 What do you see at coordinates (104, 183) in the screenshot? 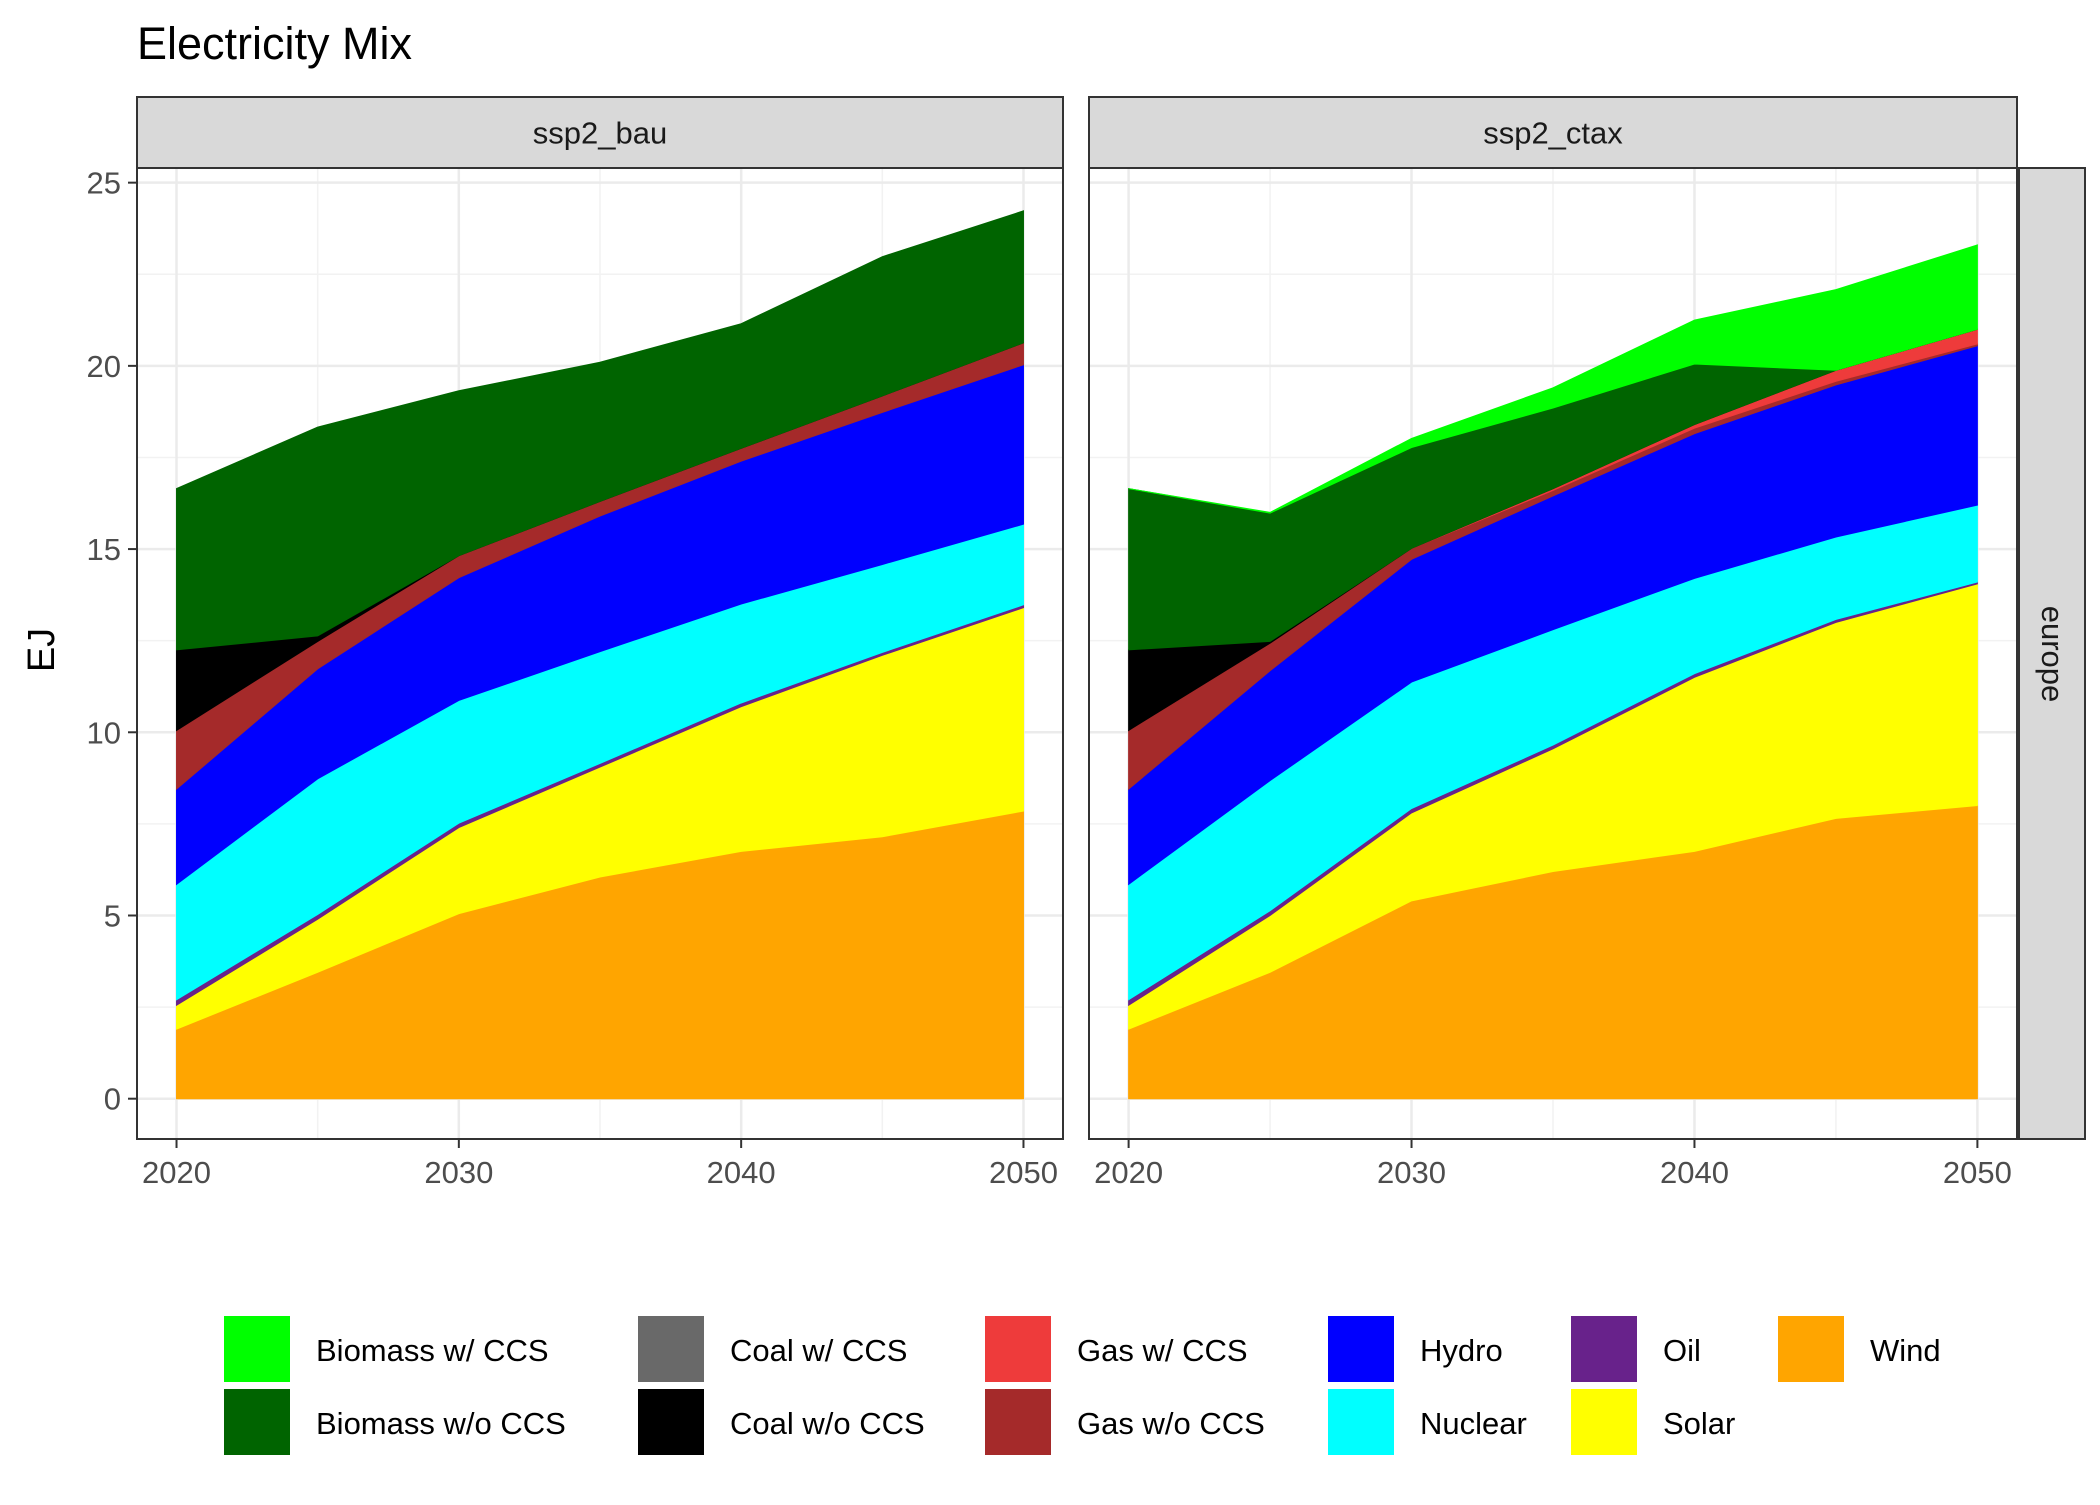
I see `y-tick-label: 25` at bounding box center [104, 183].